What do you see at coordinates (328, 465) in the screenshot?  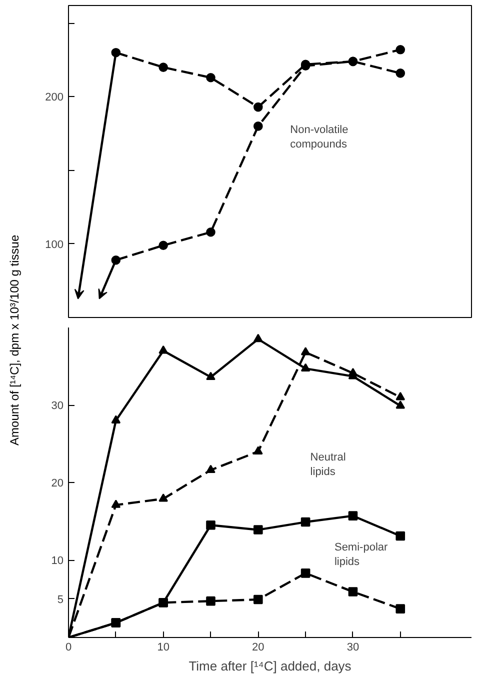 I see `annotation: Neutral lipids` at bounding box center [328, 465].